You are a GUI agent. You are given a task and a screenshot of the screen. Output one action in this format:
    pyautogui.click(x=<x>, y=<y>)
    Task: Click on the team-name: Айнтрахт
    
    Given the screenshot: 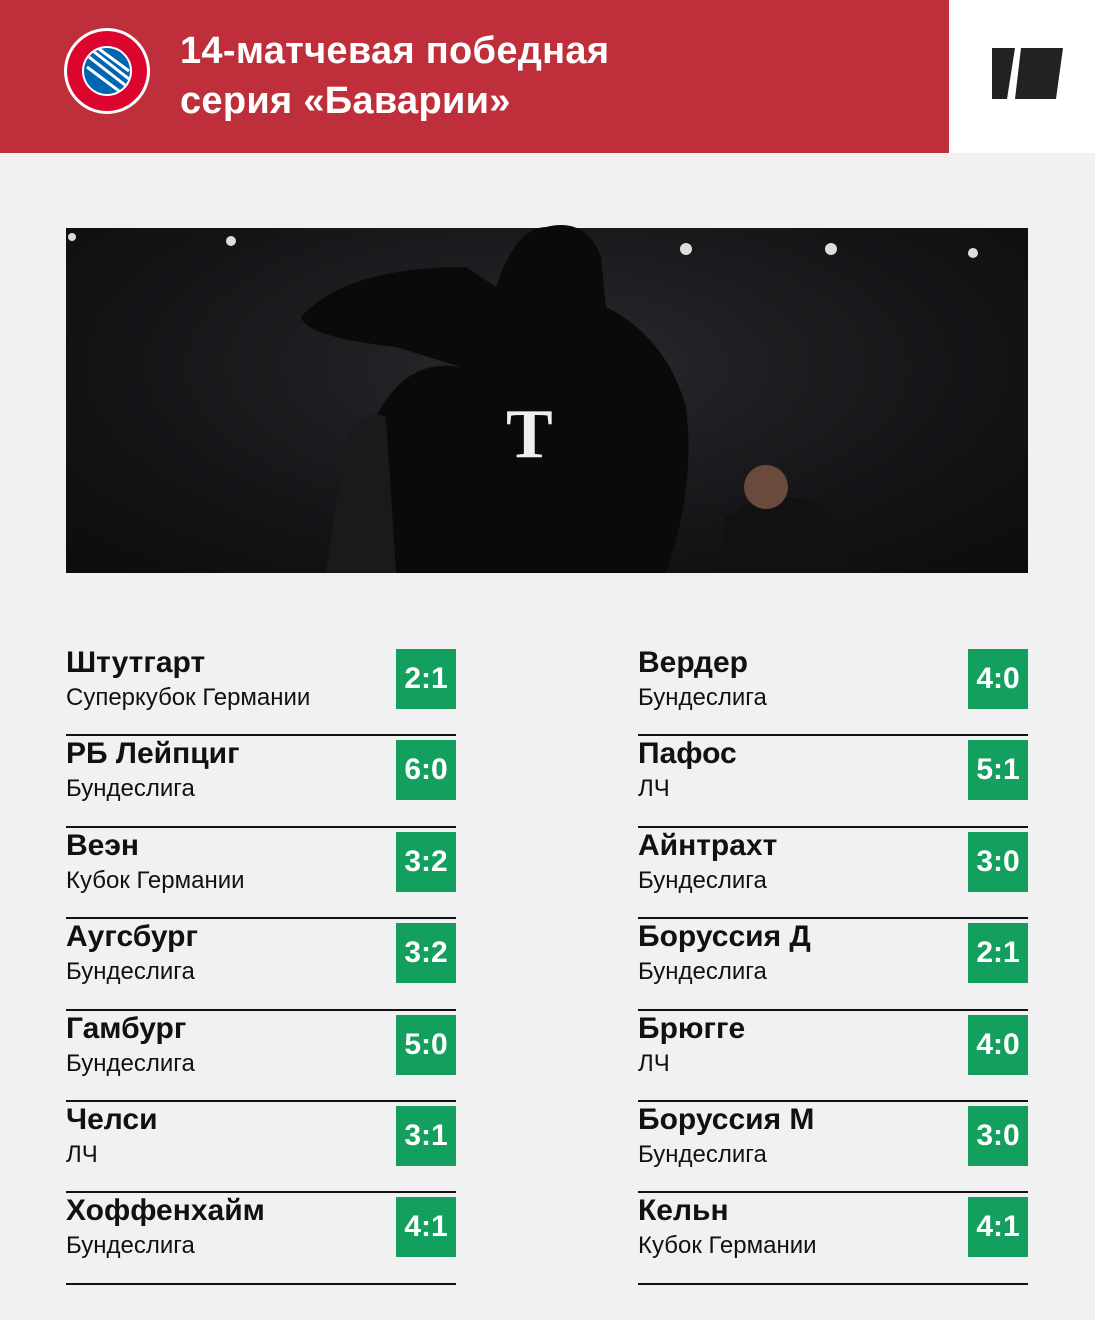 What is the action you would take?
    pyautogui.click(x=708, y=845)
    